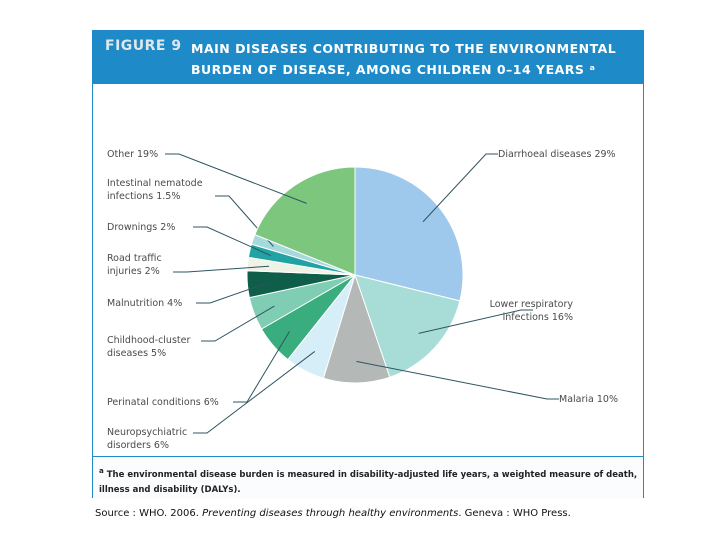  Describe the element at coordinates (149, 347) in the screenshot. I see `slice-label: Childhood-cluster diseases 5%` at that location.